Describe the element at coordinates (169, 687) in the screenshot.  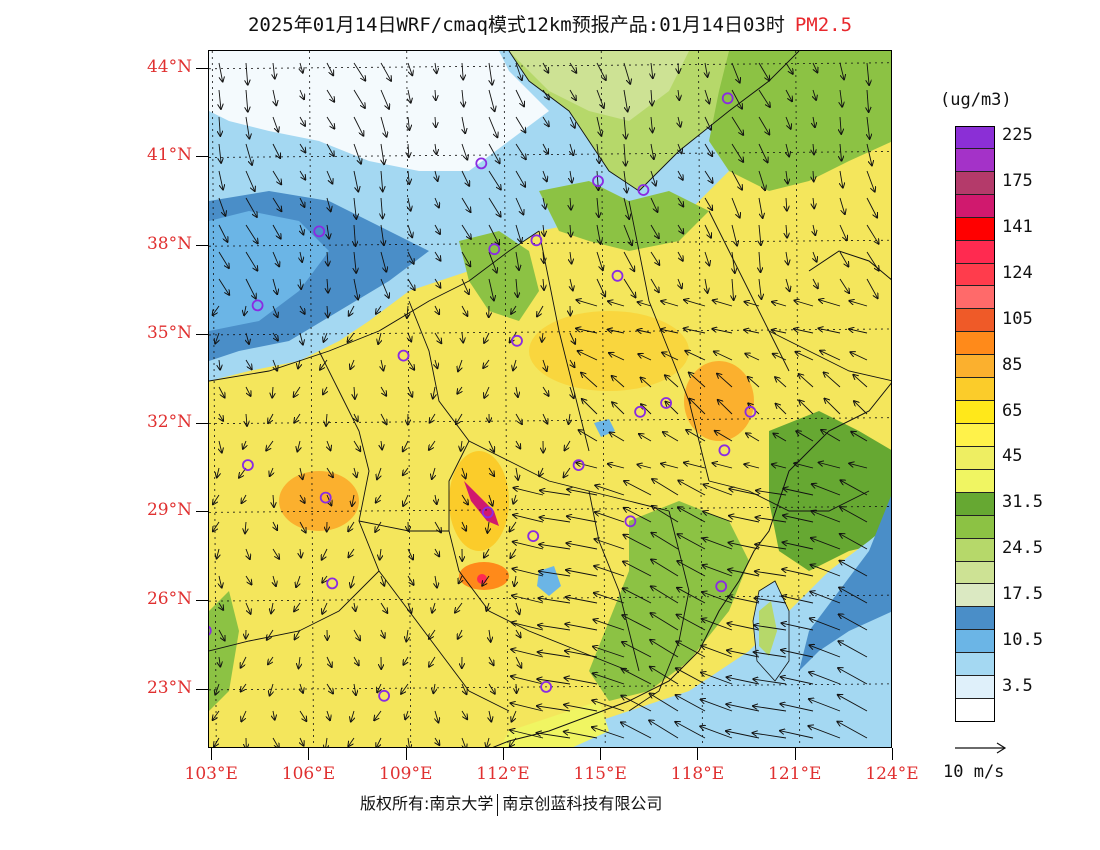
I see `lat-label: 23°N` at that location.